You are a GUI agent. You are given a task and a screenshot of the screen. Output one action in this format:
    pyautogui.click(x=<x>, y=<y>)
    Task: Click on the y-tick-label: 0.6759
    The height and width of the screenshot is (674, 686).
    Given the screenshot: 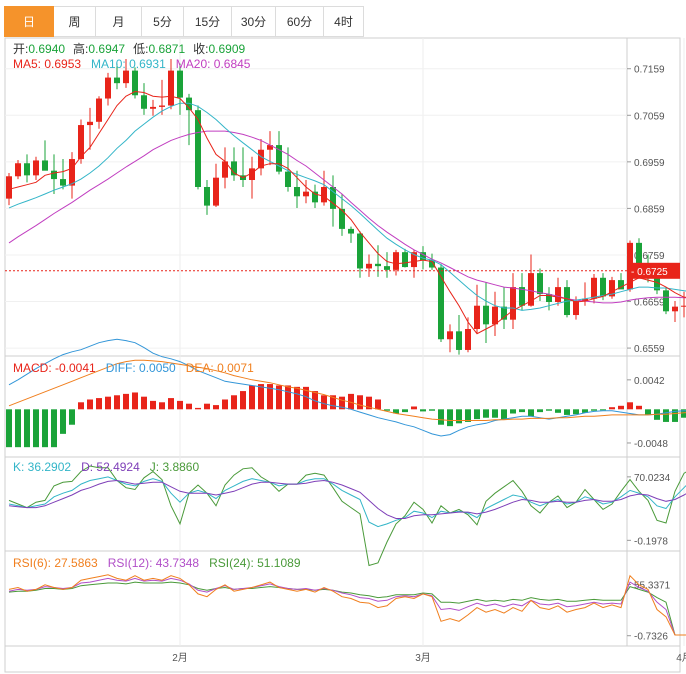 What is the action you would take?
    pyautogui.click(x=649, y=256)
    